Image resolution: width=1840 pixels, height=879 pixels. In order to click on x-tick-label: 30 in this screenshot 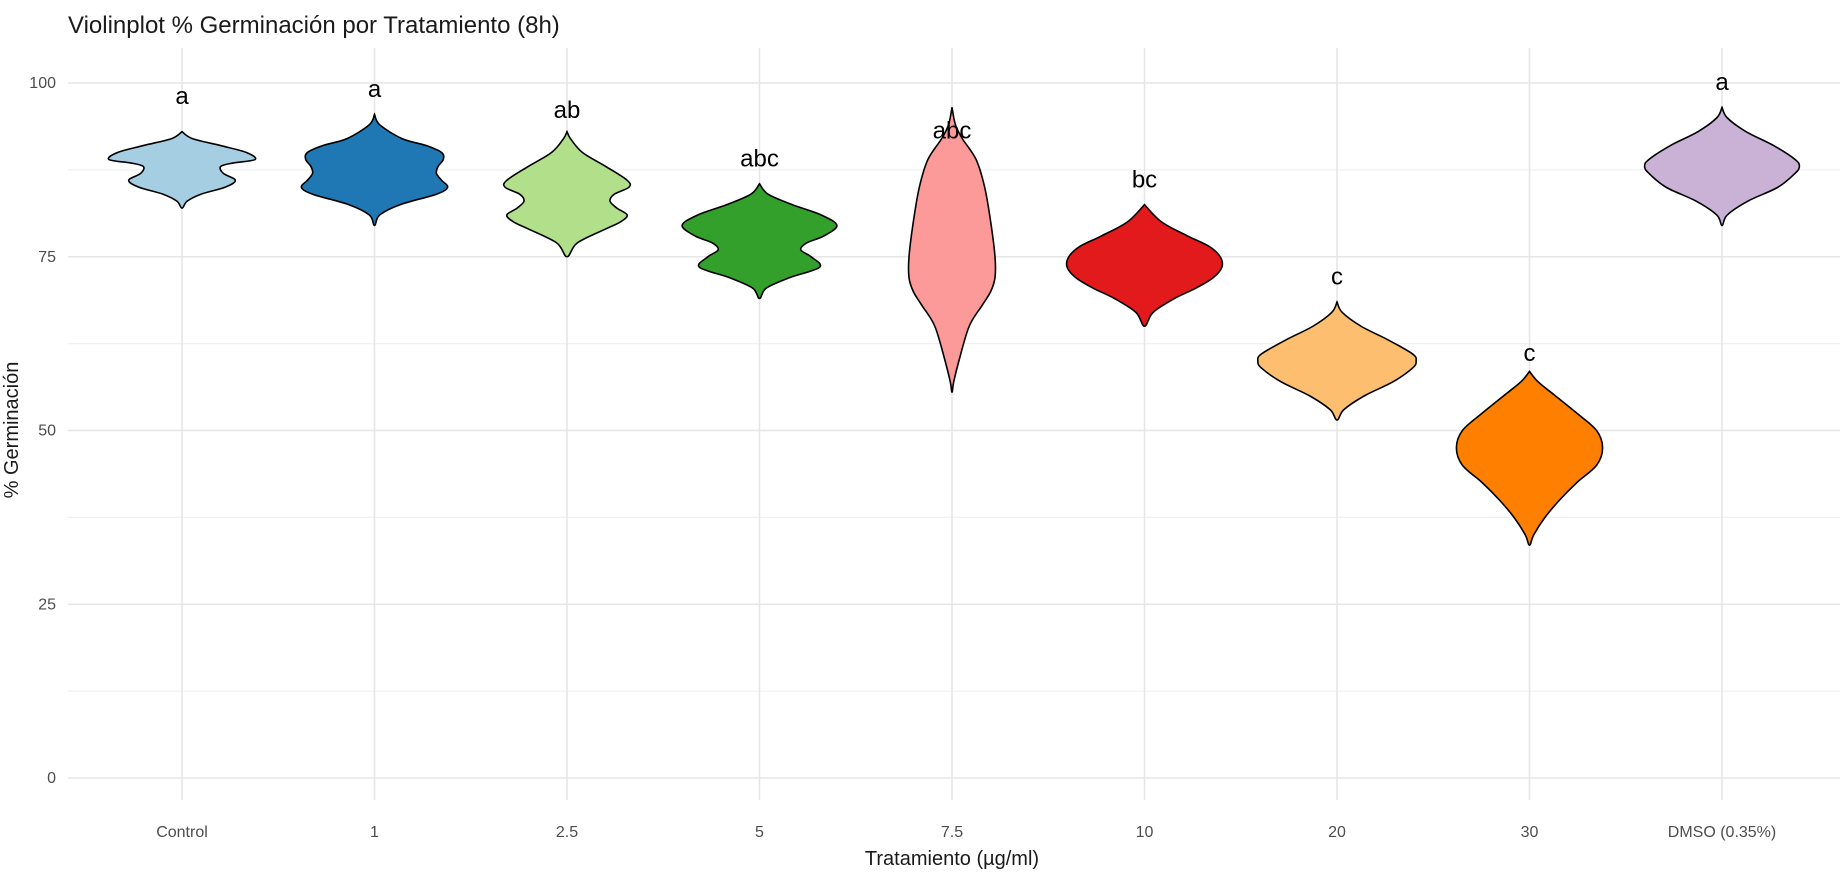, I will do `click(1530, 832)`.